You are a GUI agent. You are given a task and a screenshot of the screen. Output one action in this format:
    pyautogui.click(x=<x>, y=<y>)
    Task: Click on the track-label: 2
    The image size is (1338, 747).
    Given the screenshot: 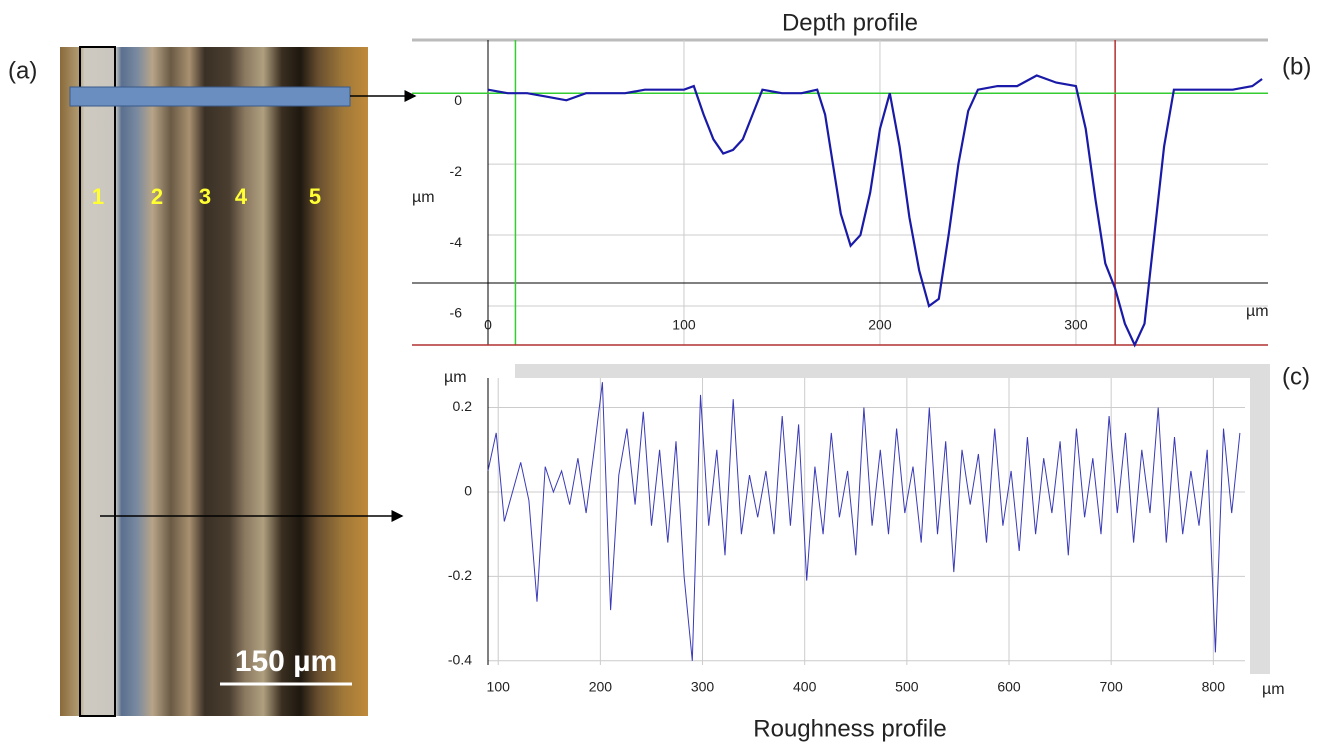 What is the action you would take?
    pyautogui.click(x=157, y=196)
    